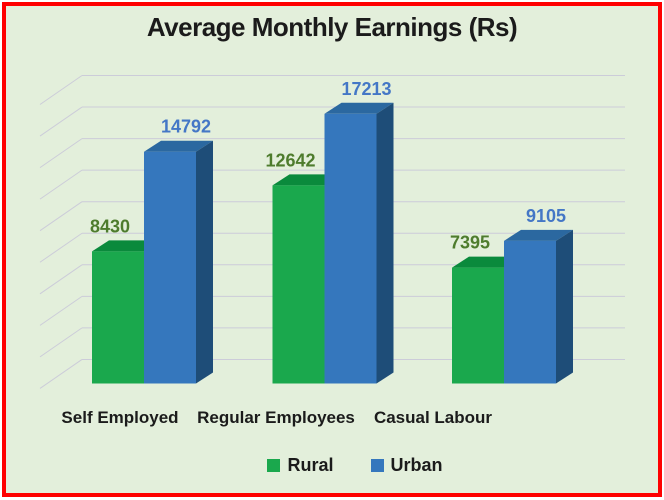 Image resolution: width=664 pixels, height=500 pixels. Describe the element at coordinates (204, 262) in the screenshot. I see `bar-side-urban-self-employed` at that location.